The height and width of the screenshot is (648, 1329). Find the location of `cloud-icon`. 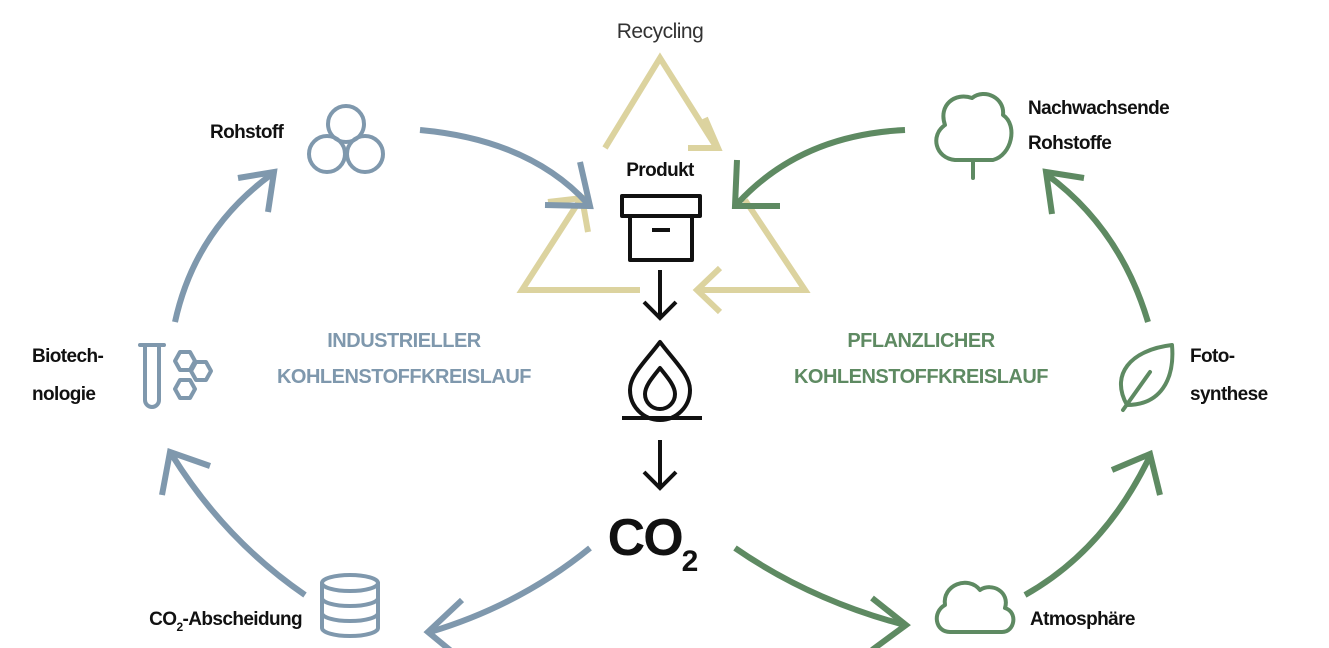

cloud-icon is located at coordinates (975, 607).